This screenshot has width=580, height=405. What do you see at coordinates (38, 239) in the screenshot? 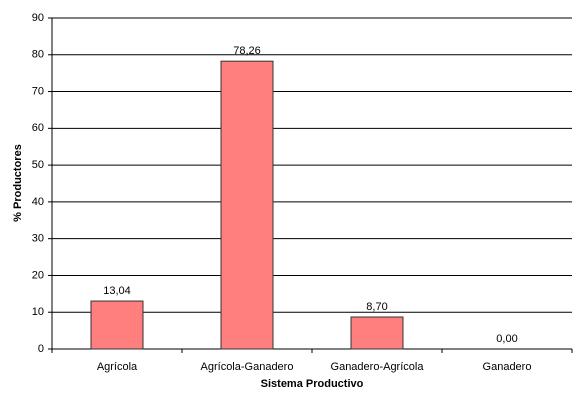
I see `y-tick-label: 30` at bounding box center [38, 239].